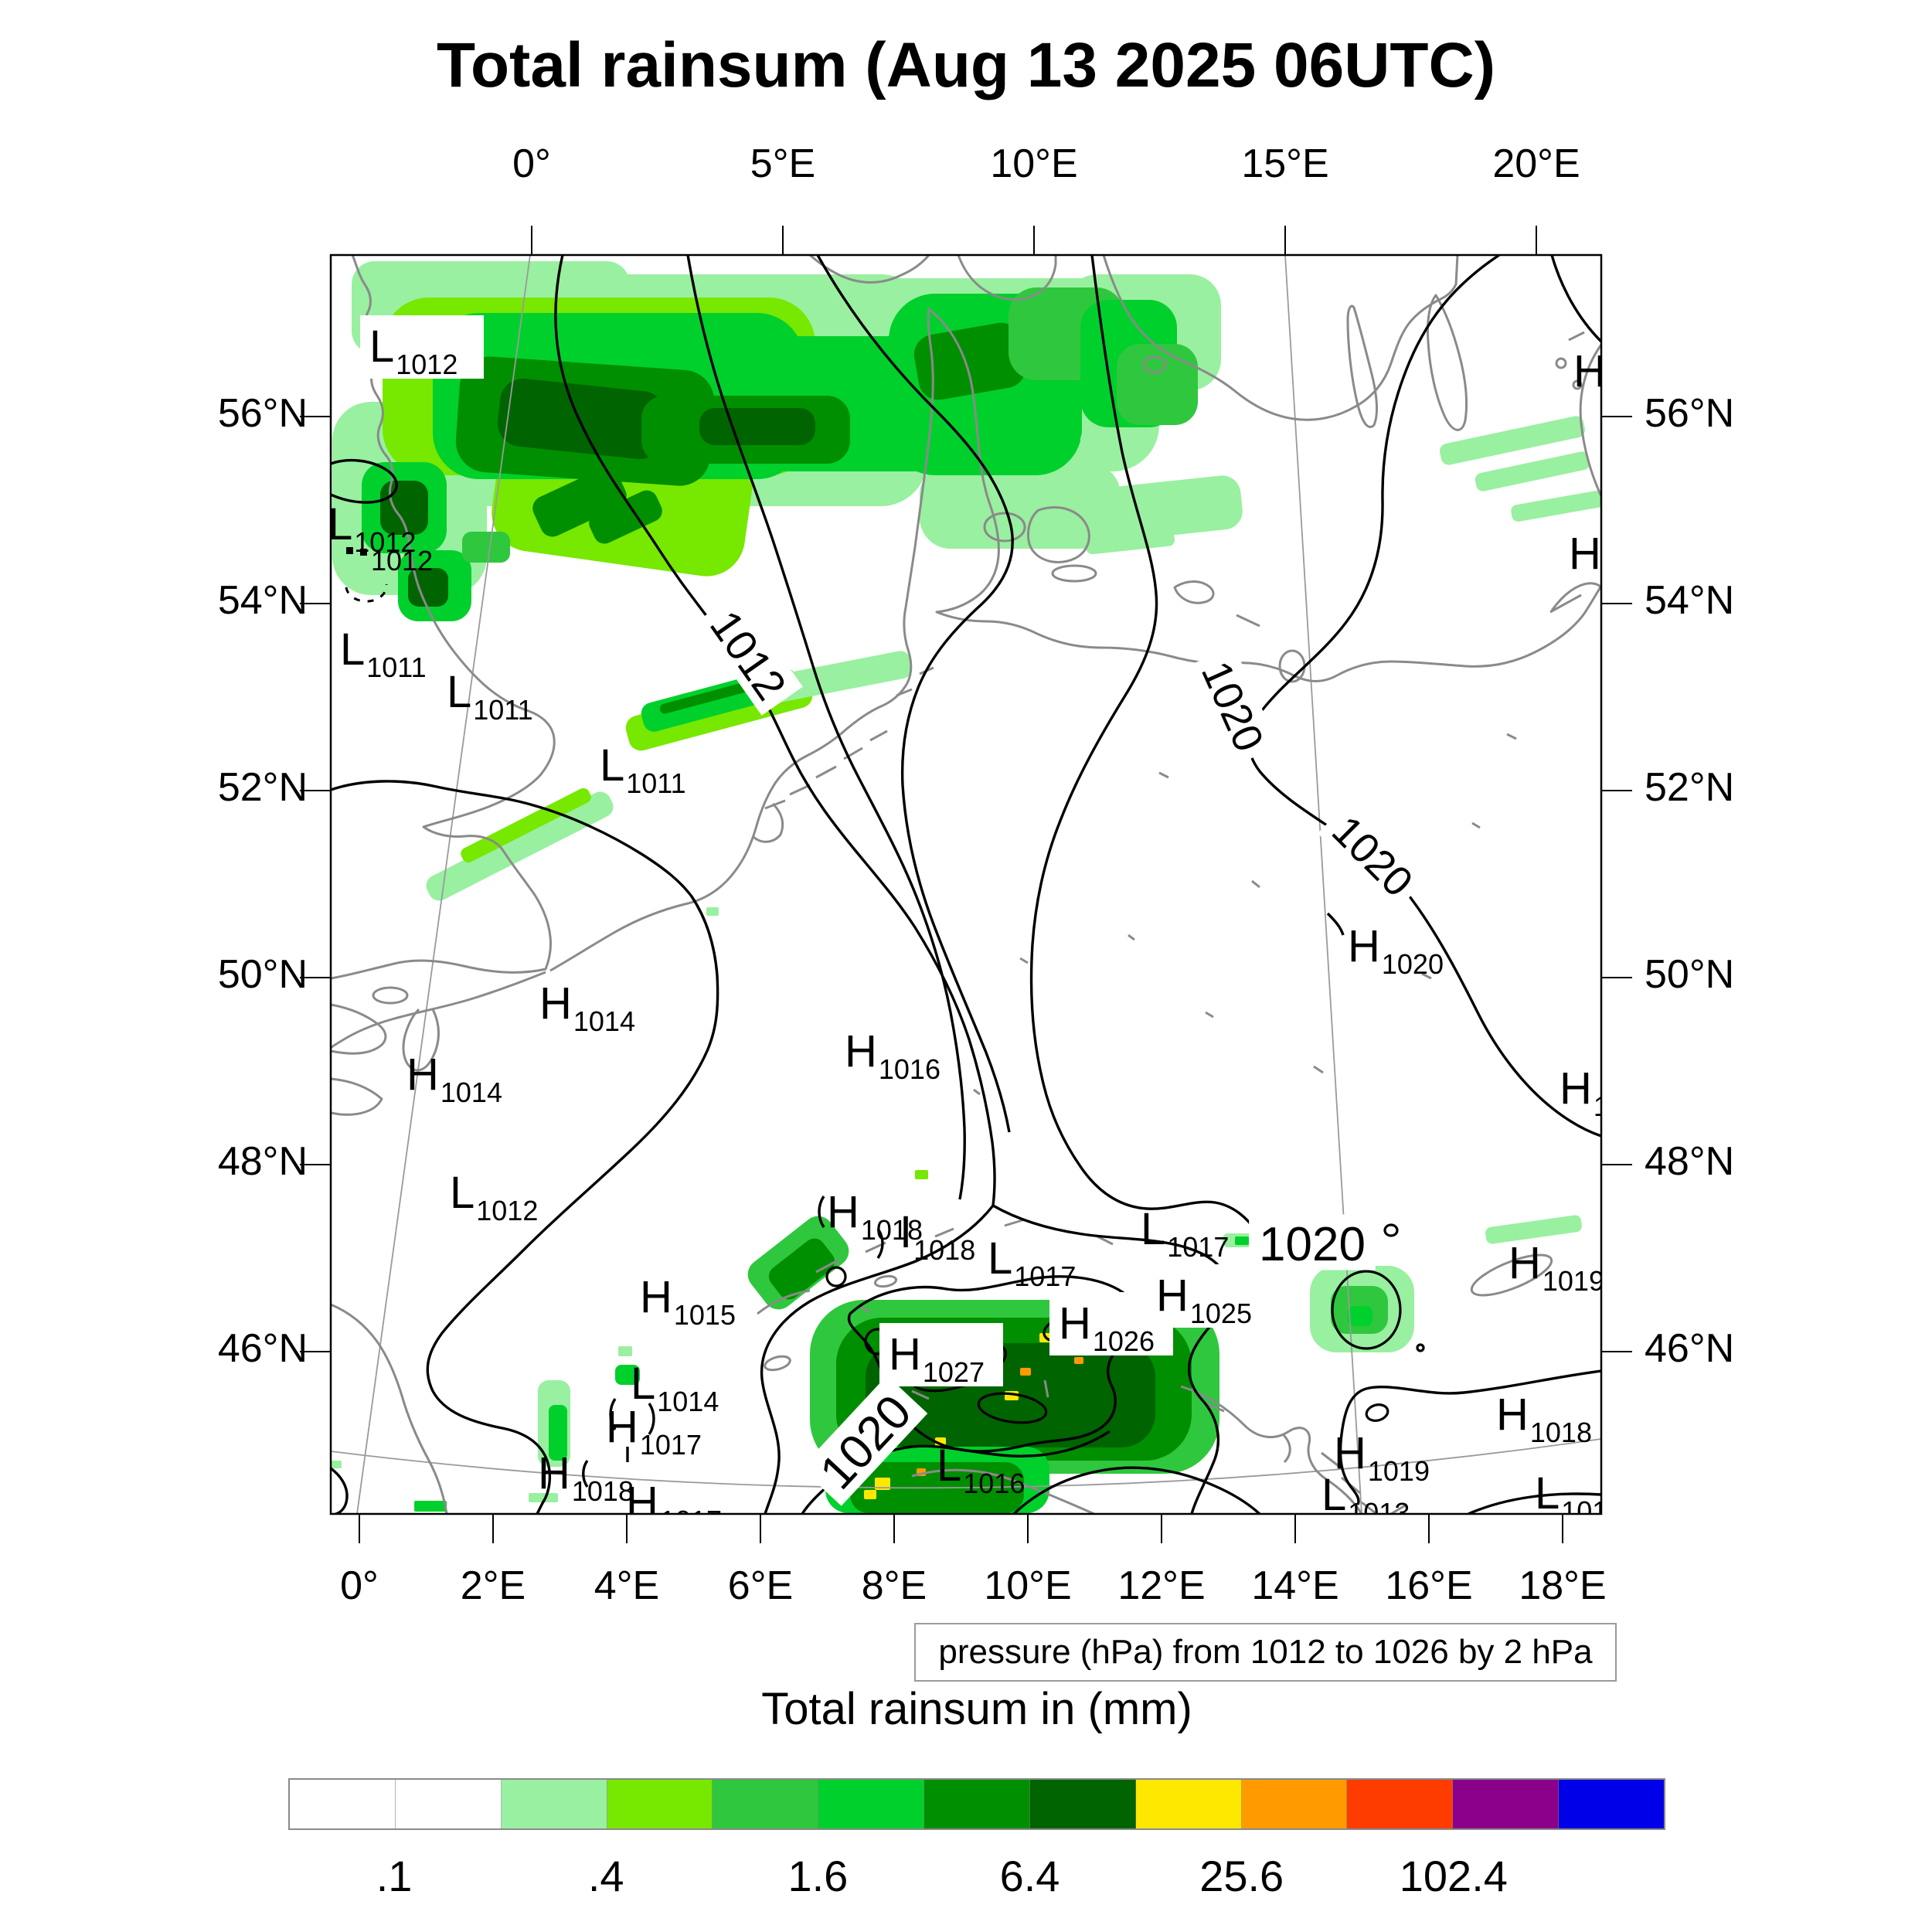 This screenshot has width=1932, height=1932. I want to click on left-axis-label: 46°N, so click(262, 1348).